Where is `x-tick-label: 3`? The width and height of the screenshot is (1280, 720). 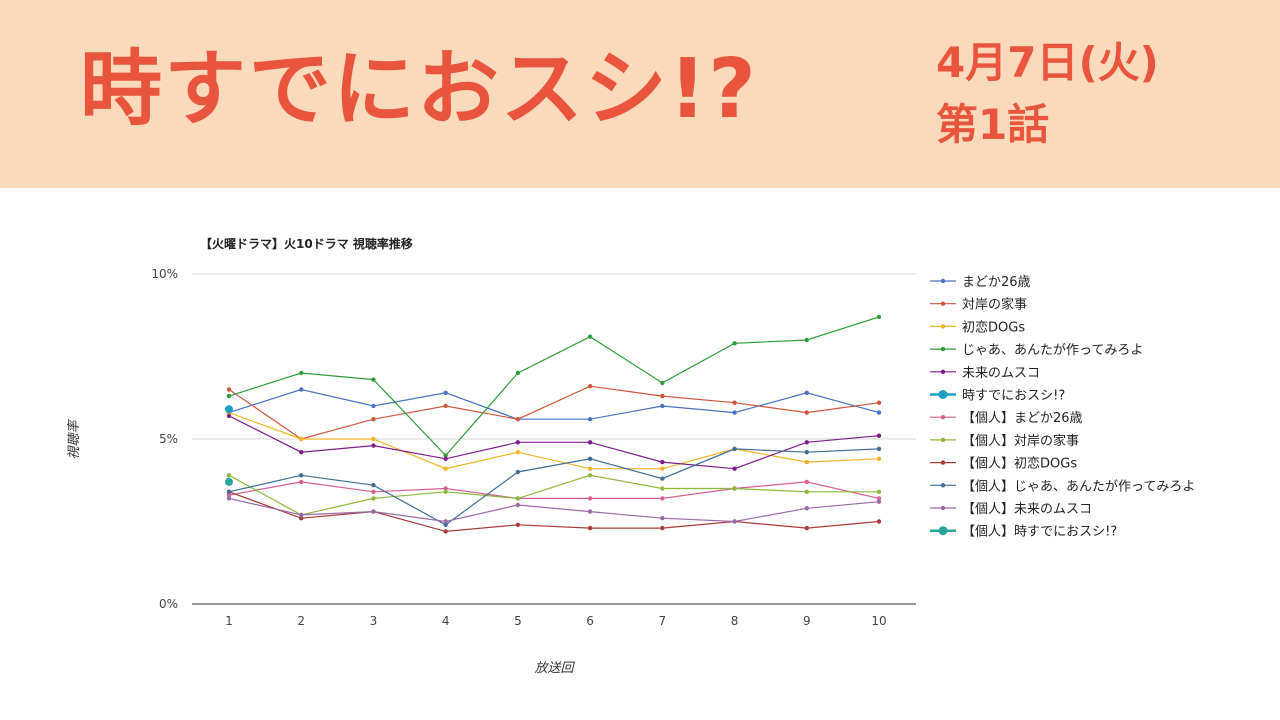
x-tick-label: 3 is located at coordinates (374, 621).